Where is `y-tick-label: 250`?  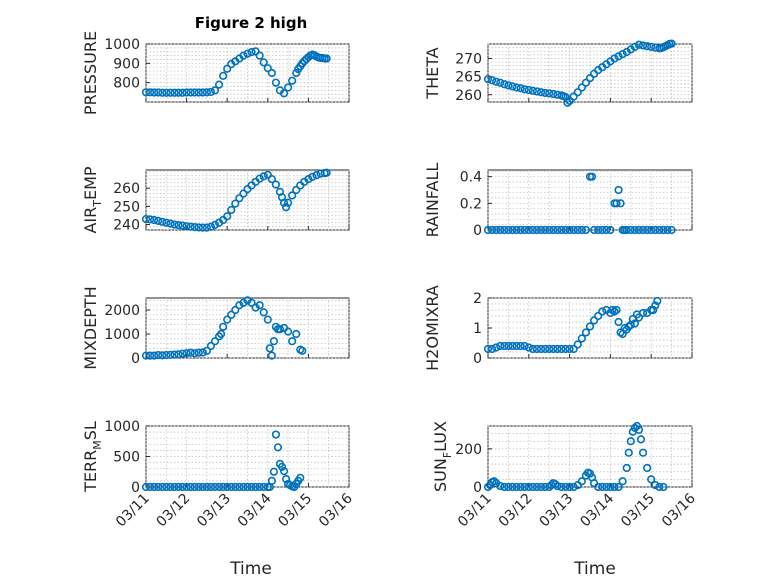 y-tick-label: 250 is located at coordinates (126, 207).